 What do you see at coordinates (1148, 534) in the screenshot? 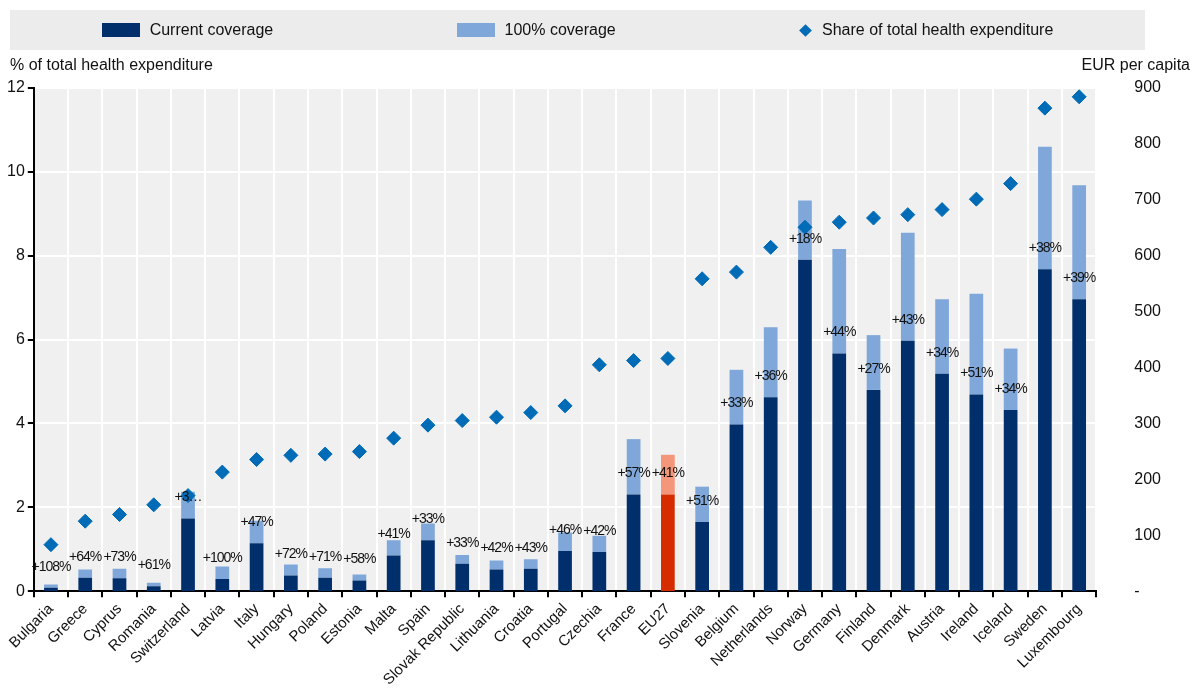
I see `y2-tick-label: 100` at bounding box center [1148, 534].